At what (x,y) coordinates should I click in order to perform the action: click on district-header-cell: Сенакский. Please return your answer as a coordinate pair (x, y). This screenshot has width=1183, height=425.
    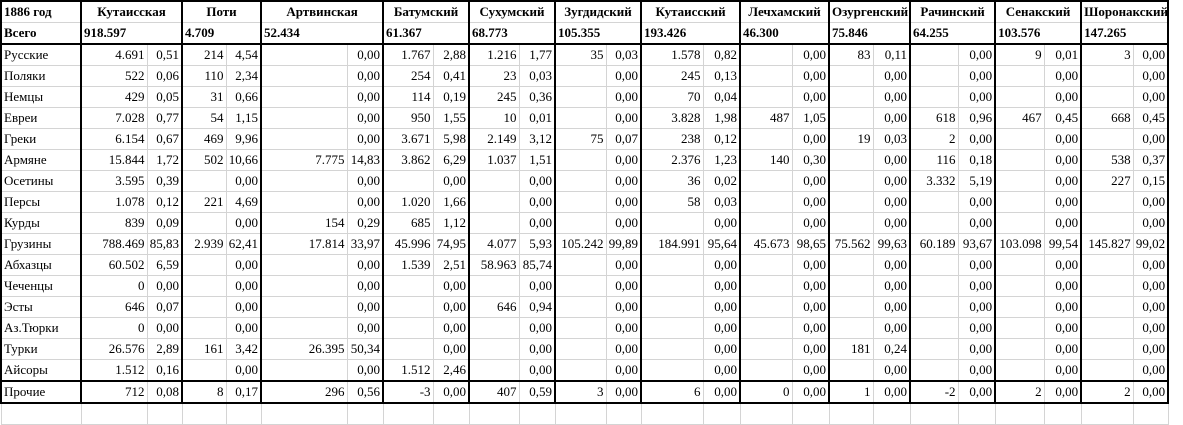
    Looking at the image, I should click on (1038, 12).